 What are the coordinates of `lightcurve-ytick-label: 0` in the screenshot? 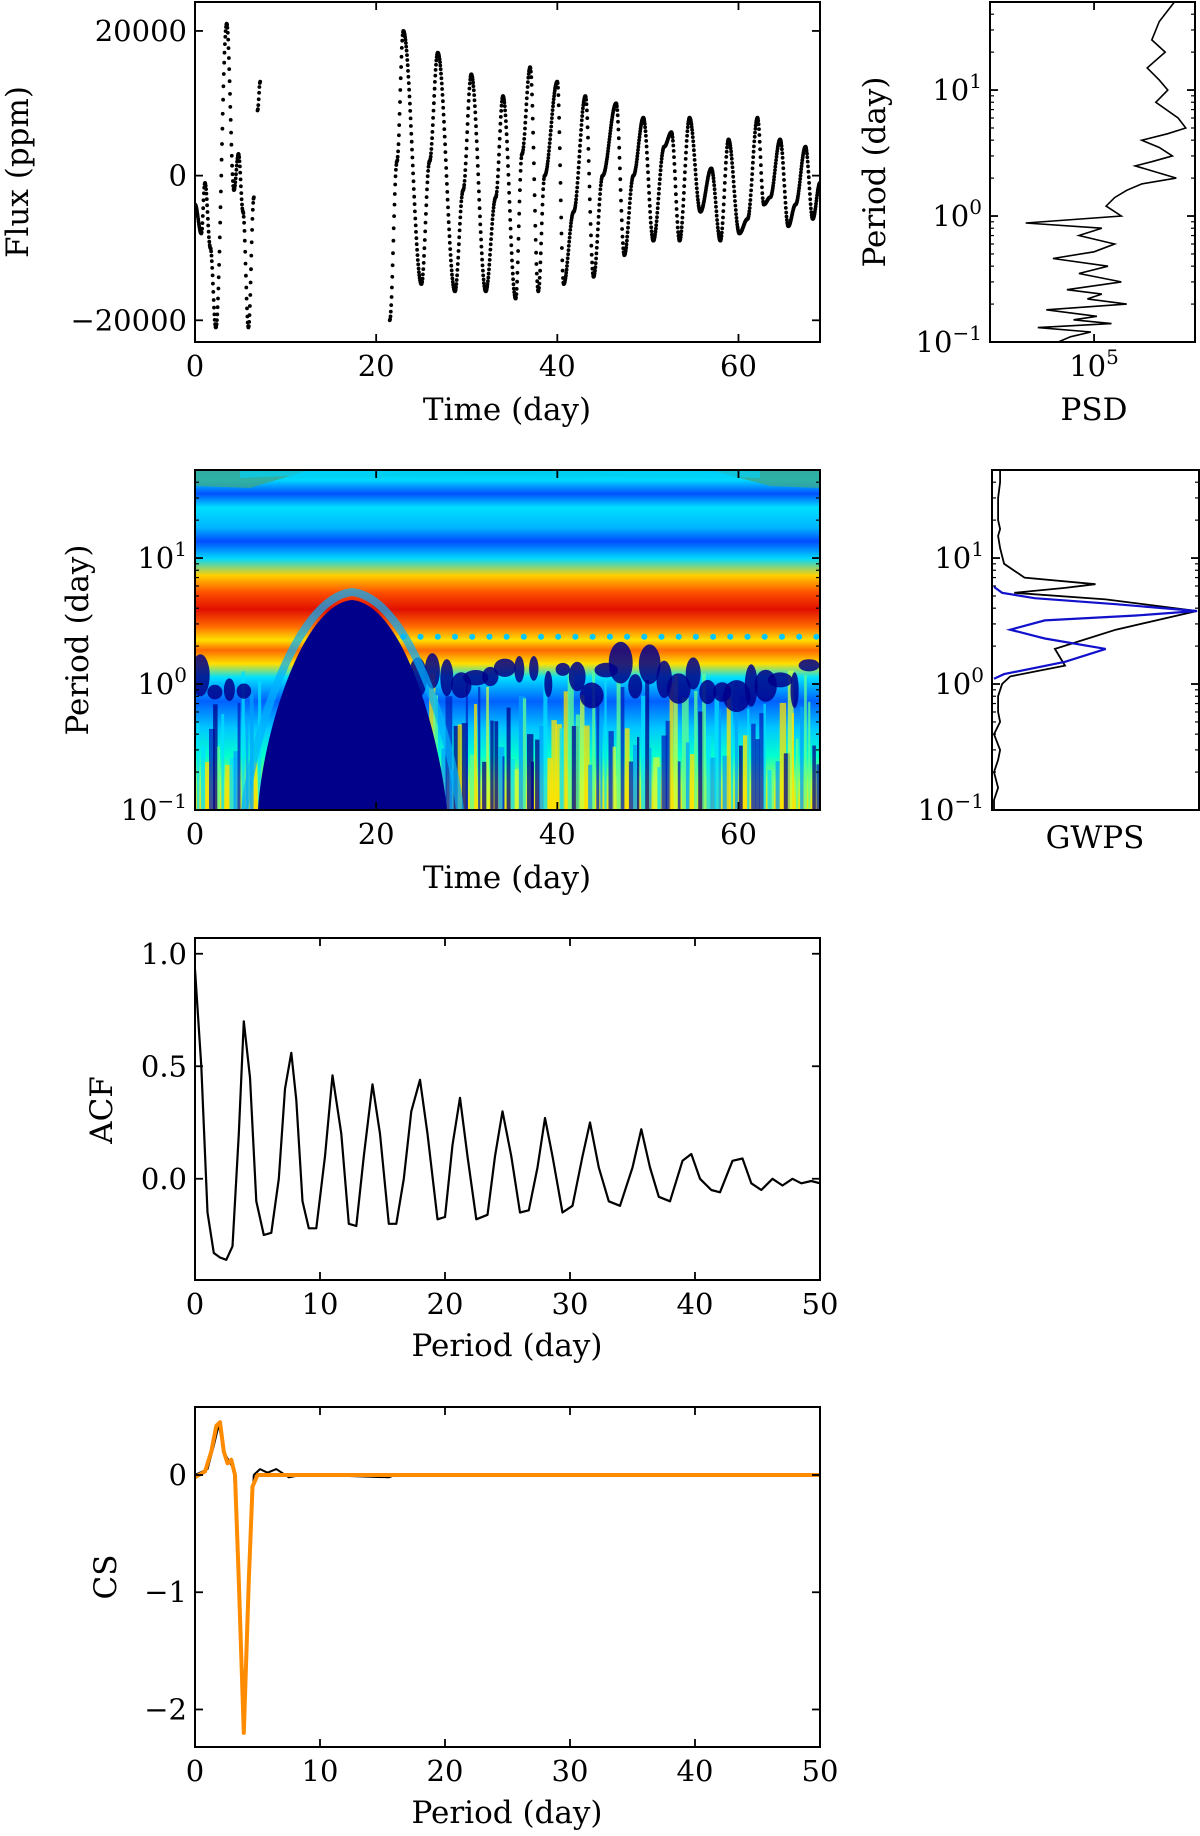 It's located at (178, 176).